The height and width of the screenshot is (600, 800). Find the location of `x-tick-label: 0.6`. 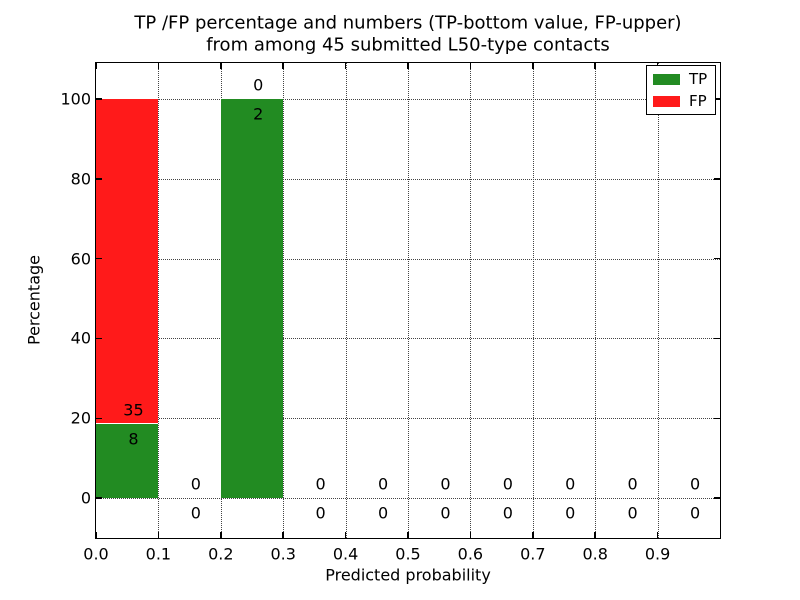

x-tick-label: 0.6 is located at coordinates (470, 554).